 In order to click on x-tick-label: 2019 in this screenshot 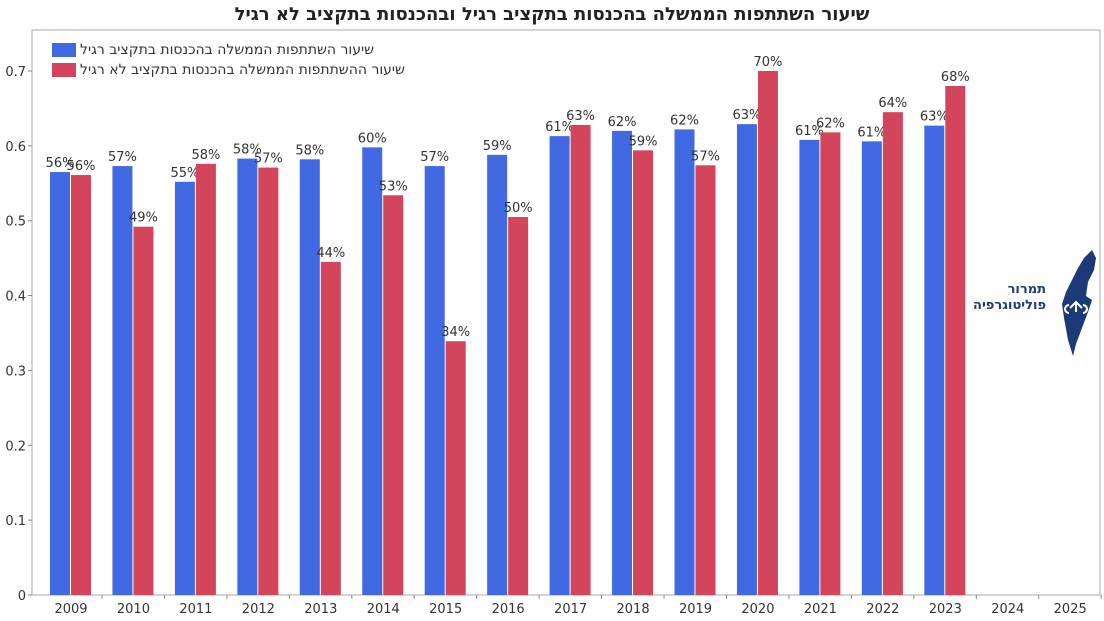, I will do `click(695, 609)`.